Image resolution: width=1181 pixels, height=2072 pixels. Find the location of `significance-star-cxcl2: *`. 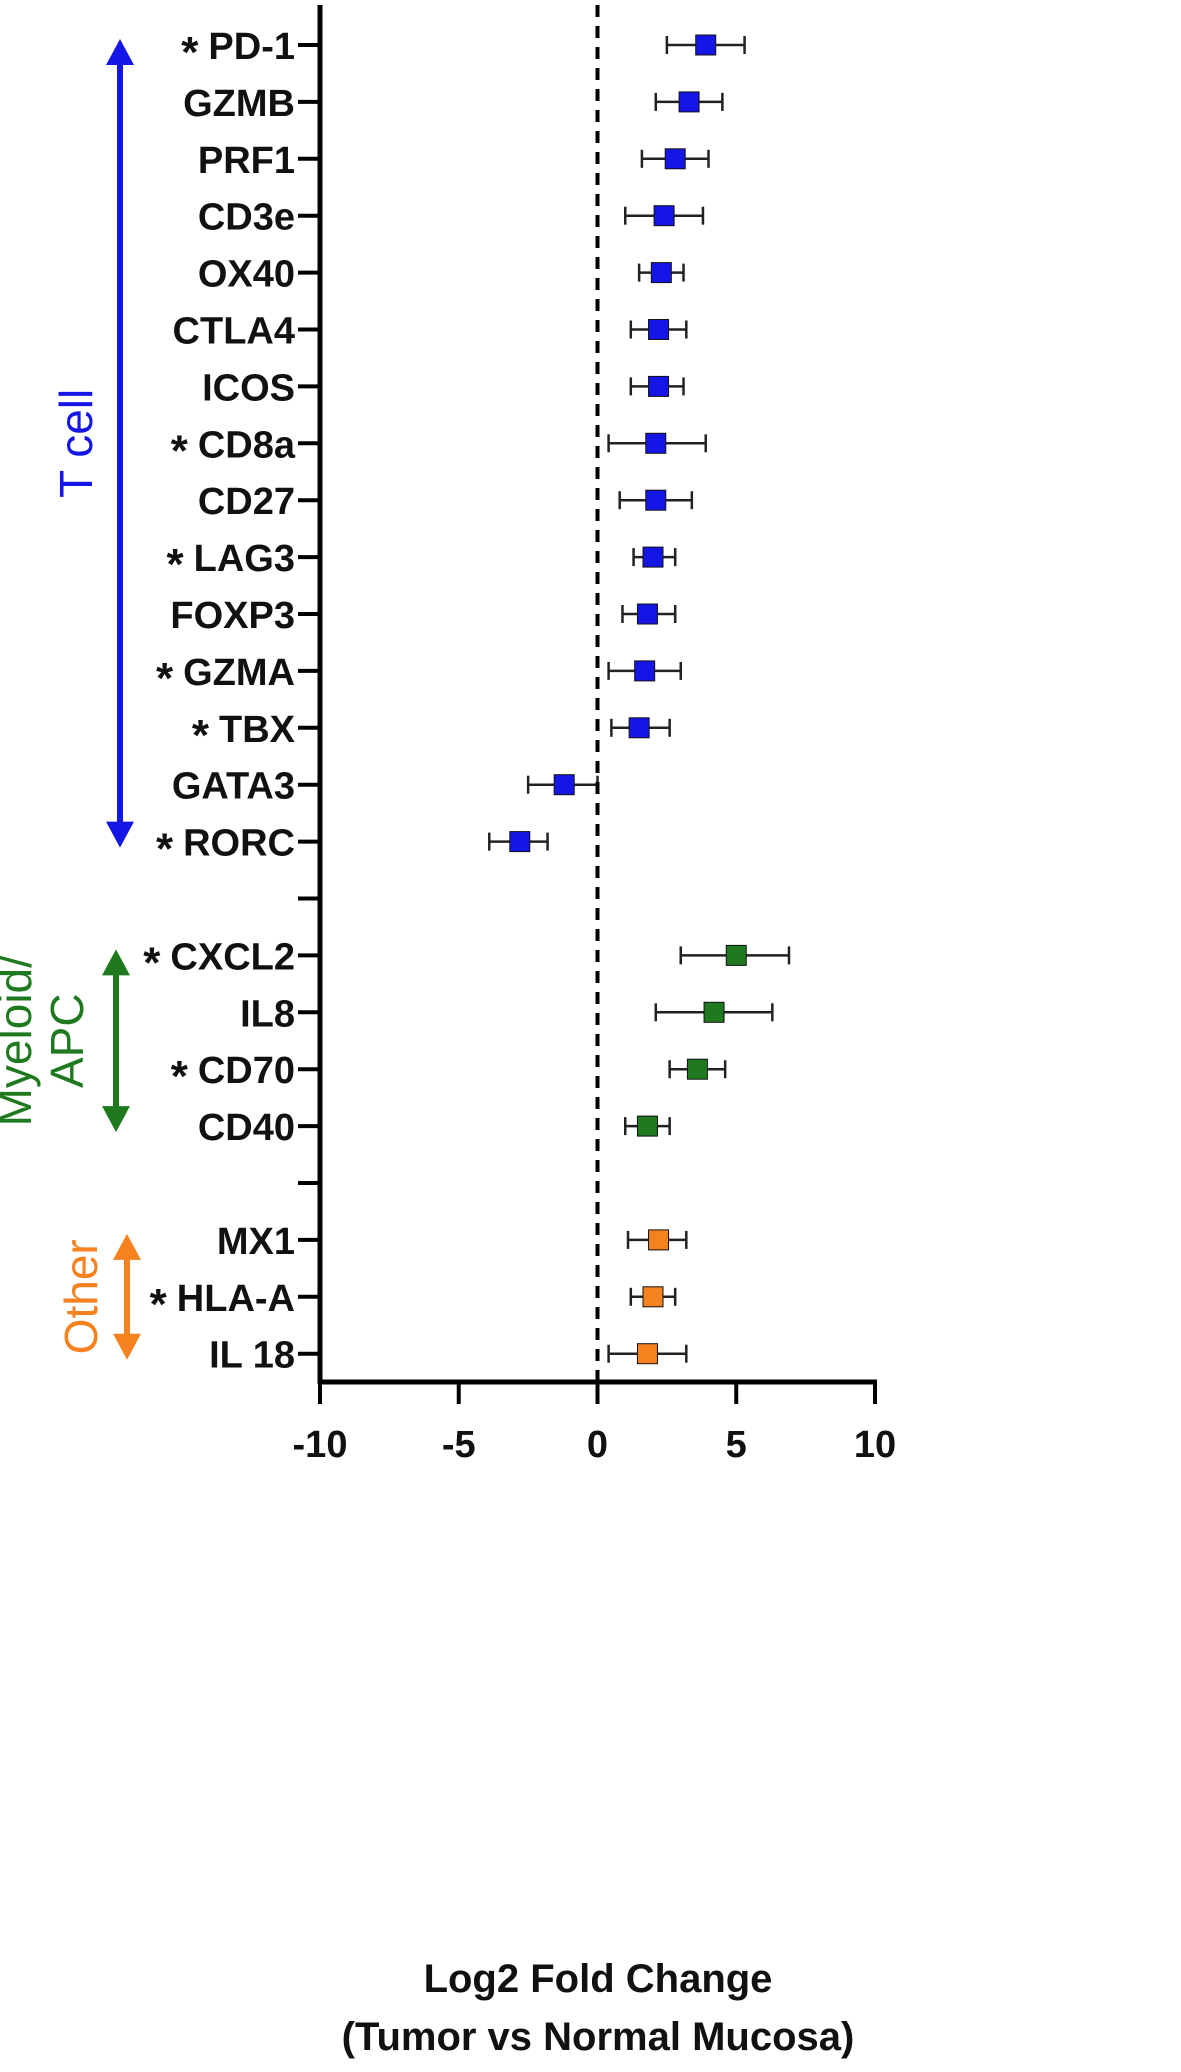

significance-star-cxcl2: * is located at coordinates (152, 962).